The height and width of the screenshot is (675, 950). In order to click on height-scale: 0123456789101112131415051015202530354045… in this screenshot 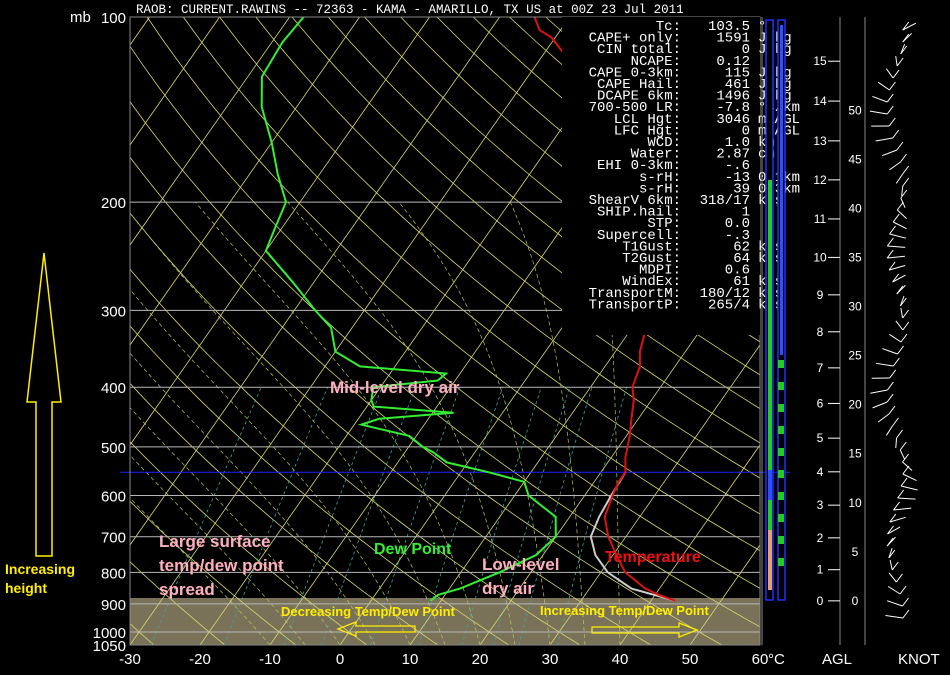, I will do `click(837, 331)`.